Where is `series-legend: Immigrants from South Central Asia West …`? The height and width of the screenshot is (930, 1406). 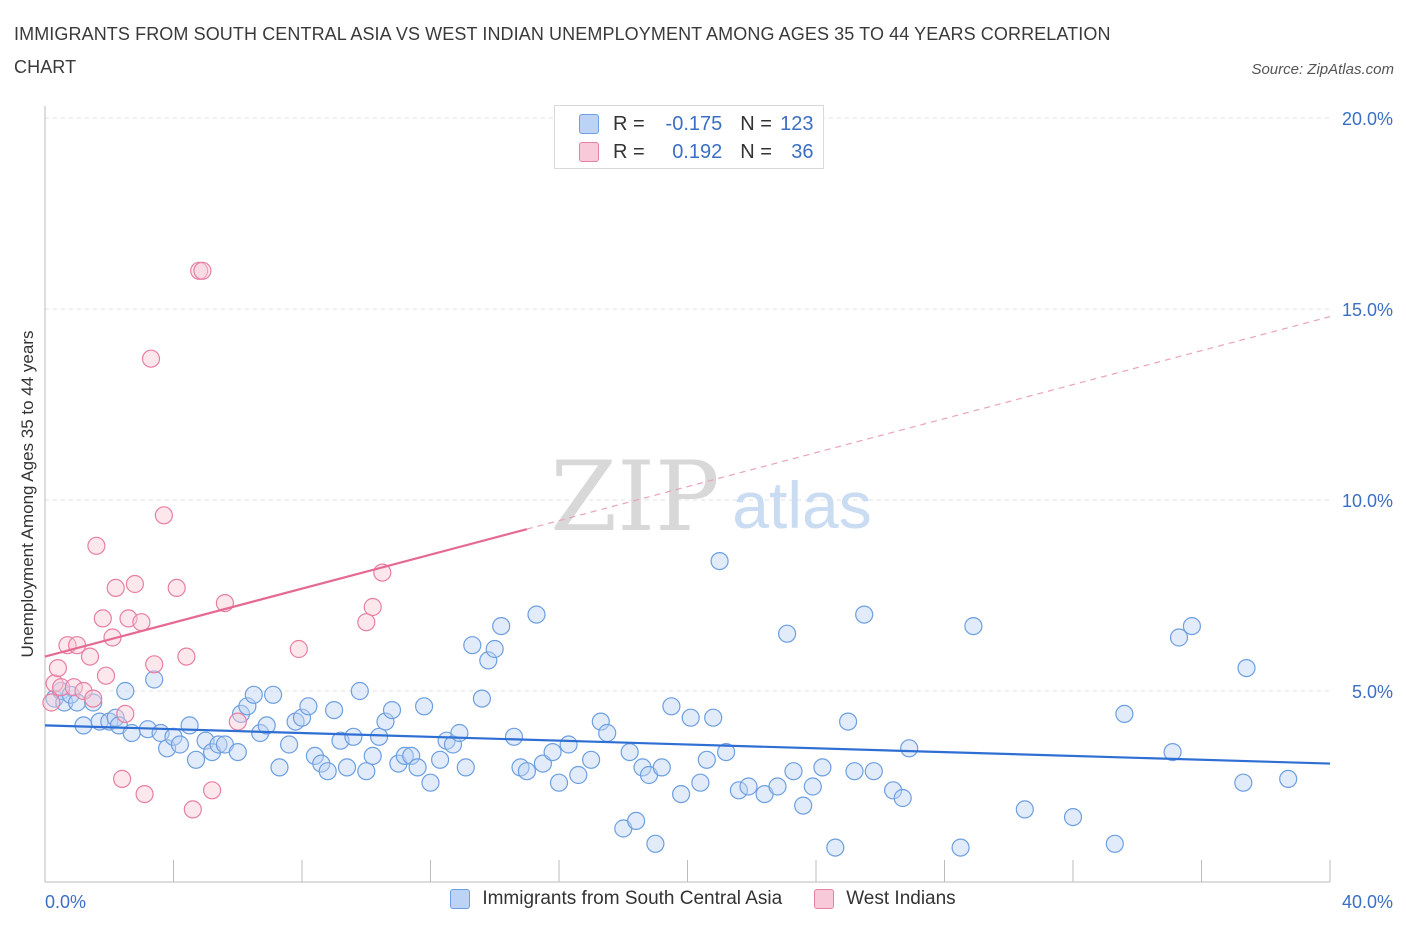
series-legend: Immigrants from South Central Asia West … is located at coordinates (703, 899).